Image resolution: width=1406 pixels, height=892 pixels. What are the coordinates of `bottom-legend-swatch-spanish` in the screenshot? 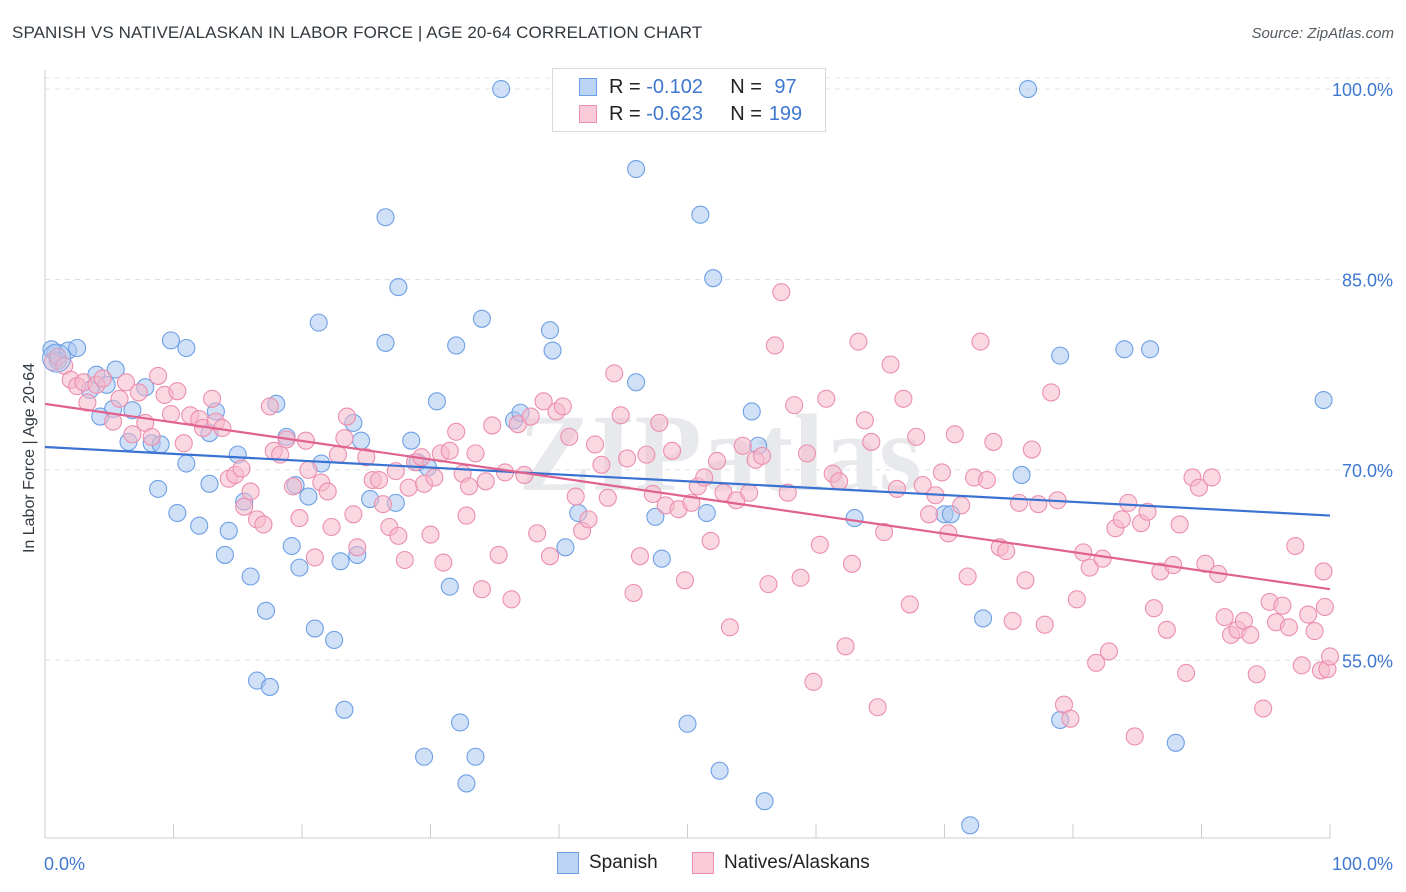 It's located at (568, 863).